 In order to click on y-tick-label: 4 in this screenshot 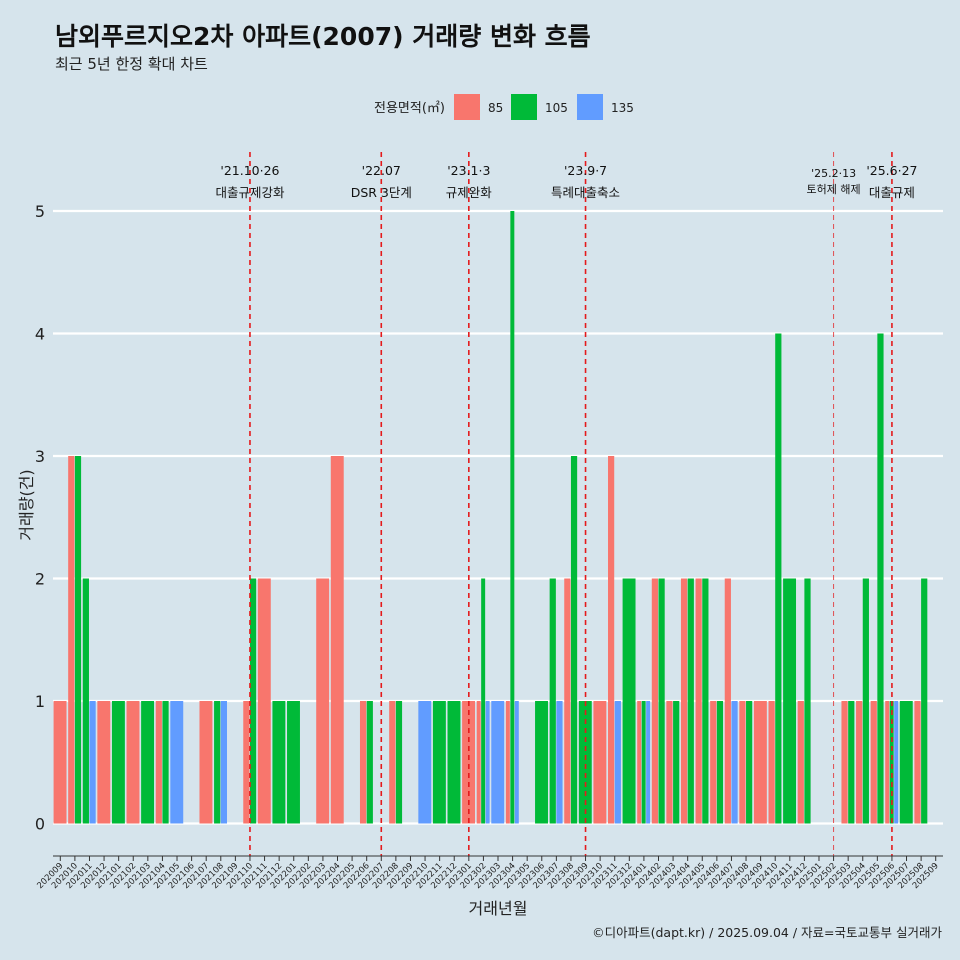, I will do `click(40, 334)`.